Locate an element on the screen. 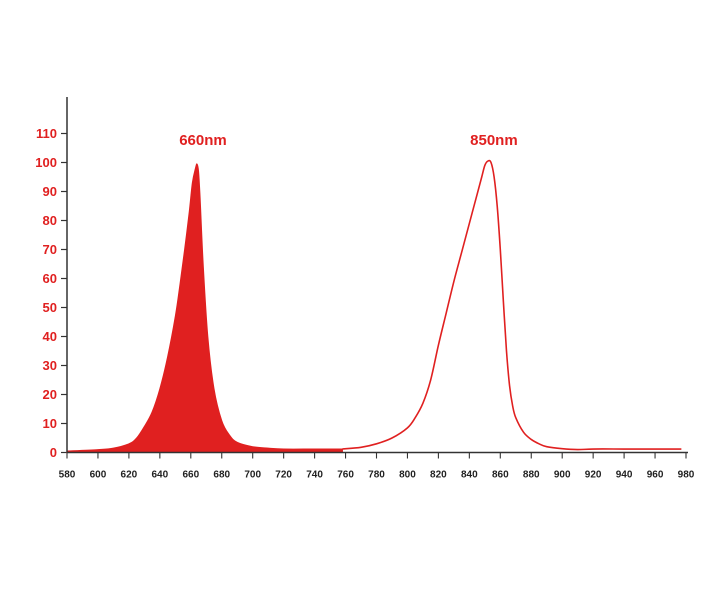 The image size is (720, 590). y-tick-label: 20 is located at coordinates (50, 394).